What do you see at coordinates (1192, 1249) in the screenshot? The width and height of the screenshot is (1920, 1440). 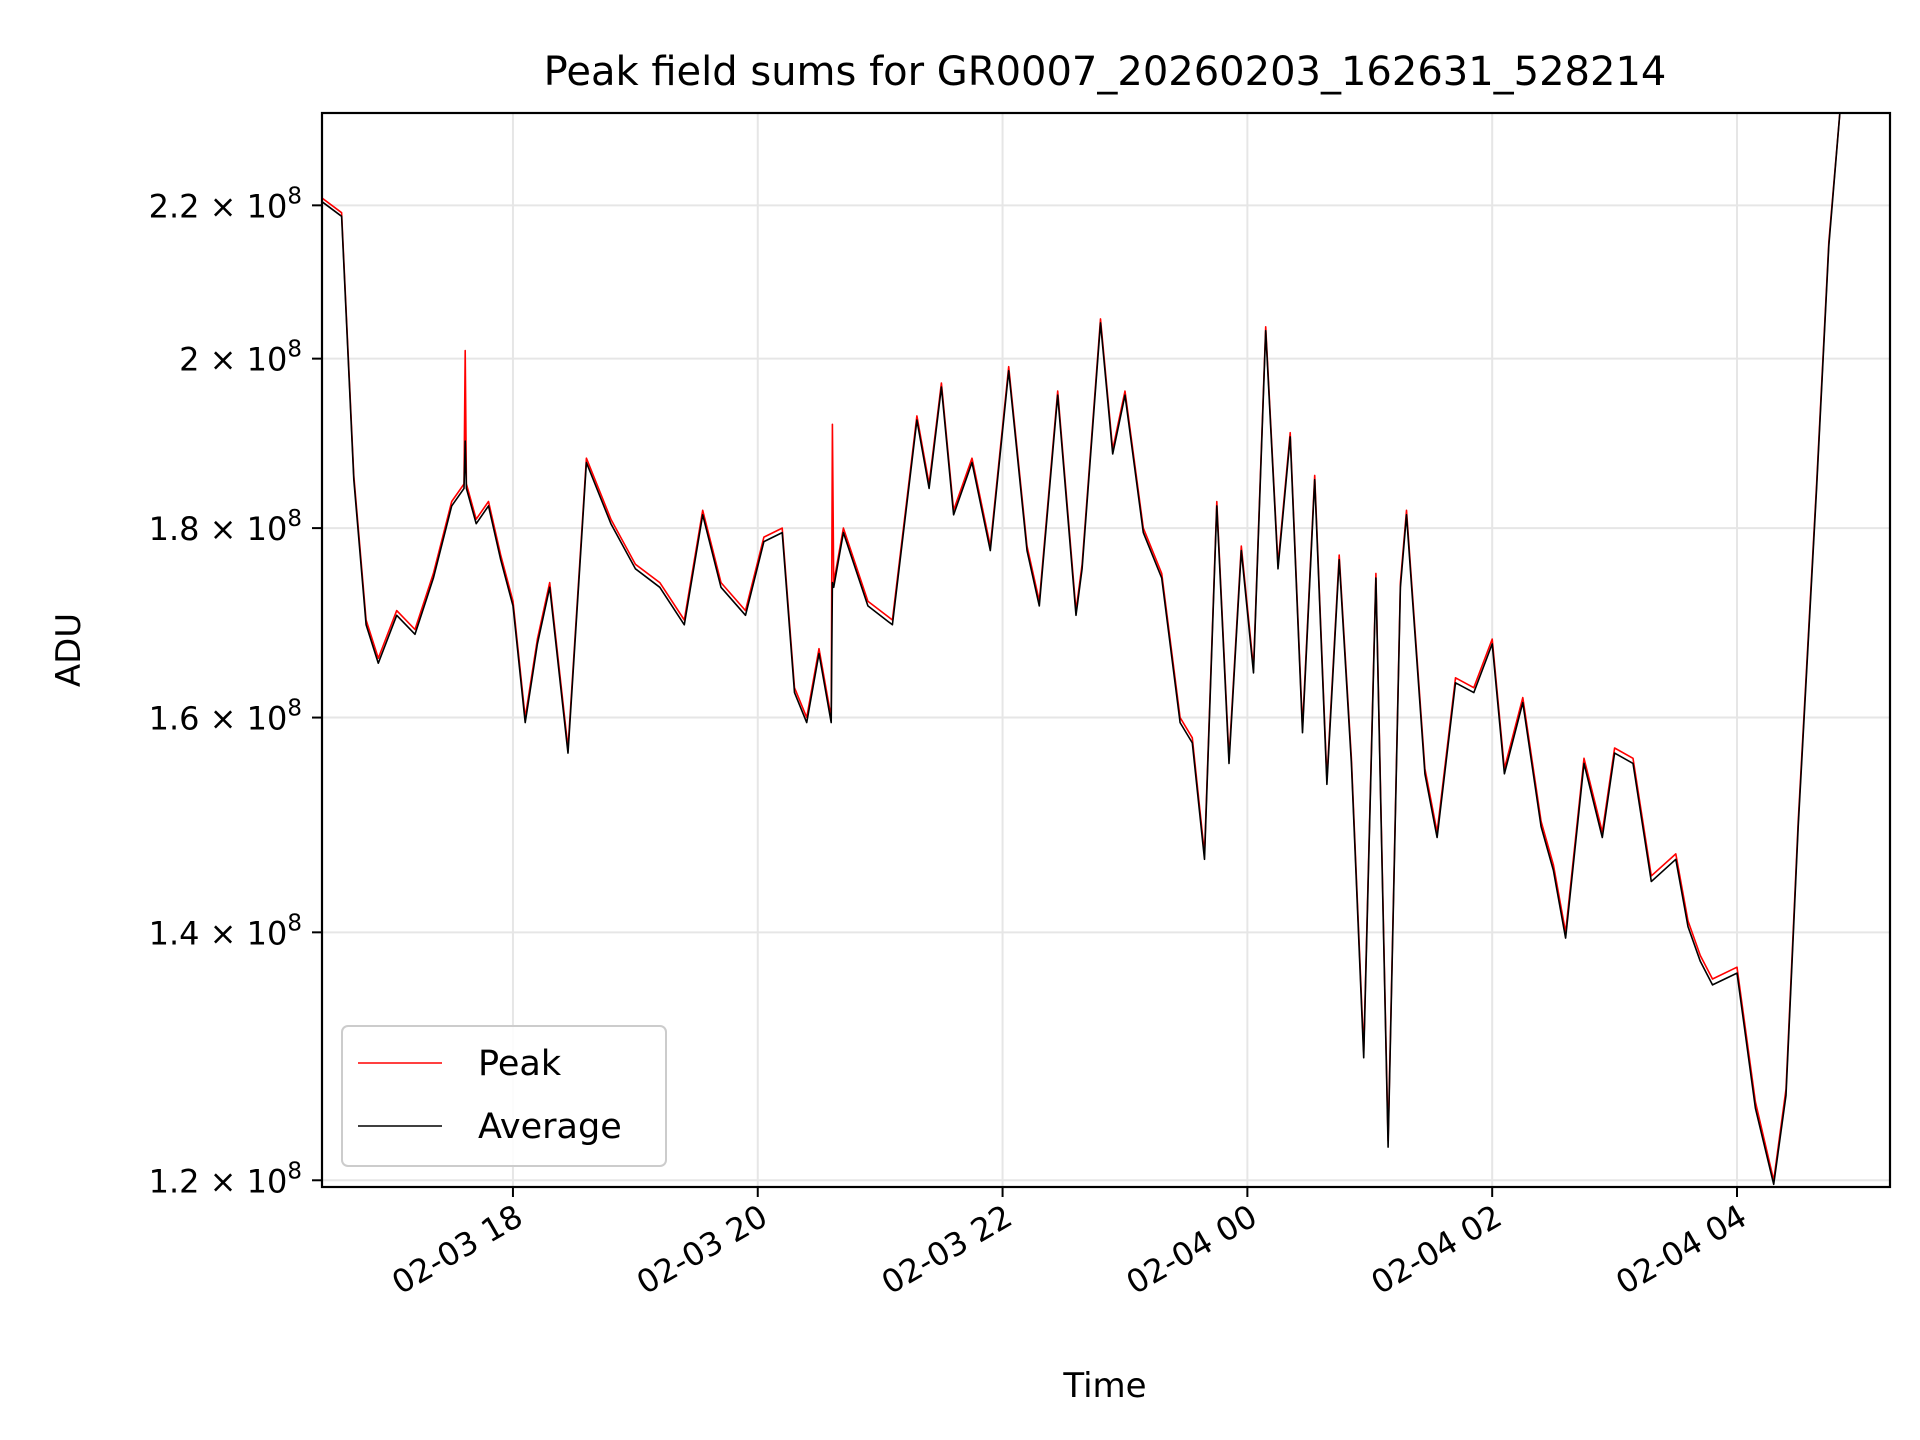 I see `x-tick-label: 02-04 00` at bounding box center [1192, 1249].